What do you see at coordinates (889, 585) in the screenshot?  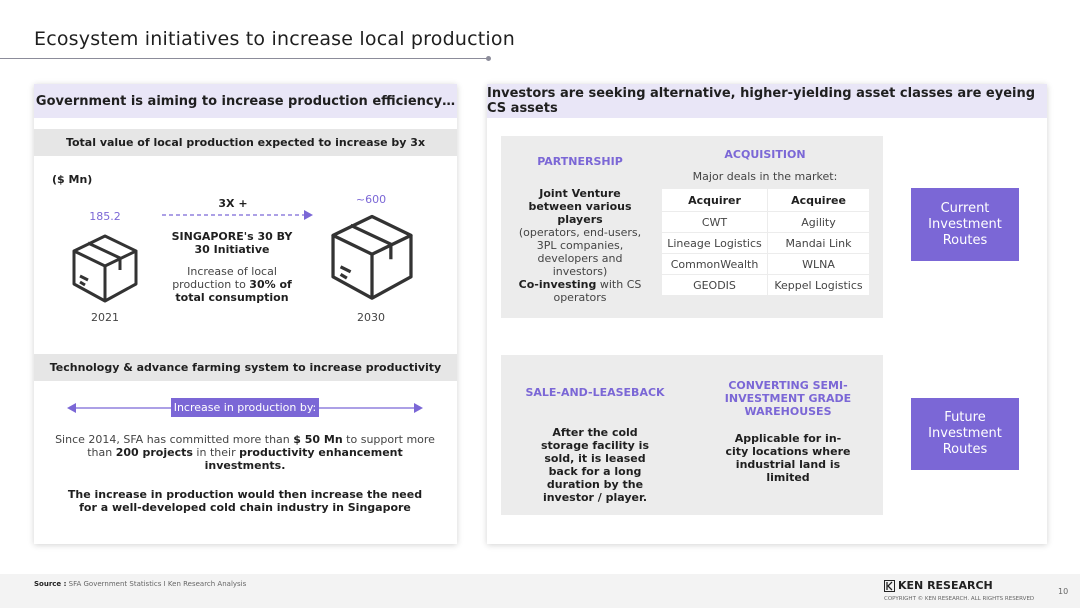 I see `ken-logo-icon` at bounding box center [889, 585].